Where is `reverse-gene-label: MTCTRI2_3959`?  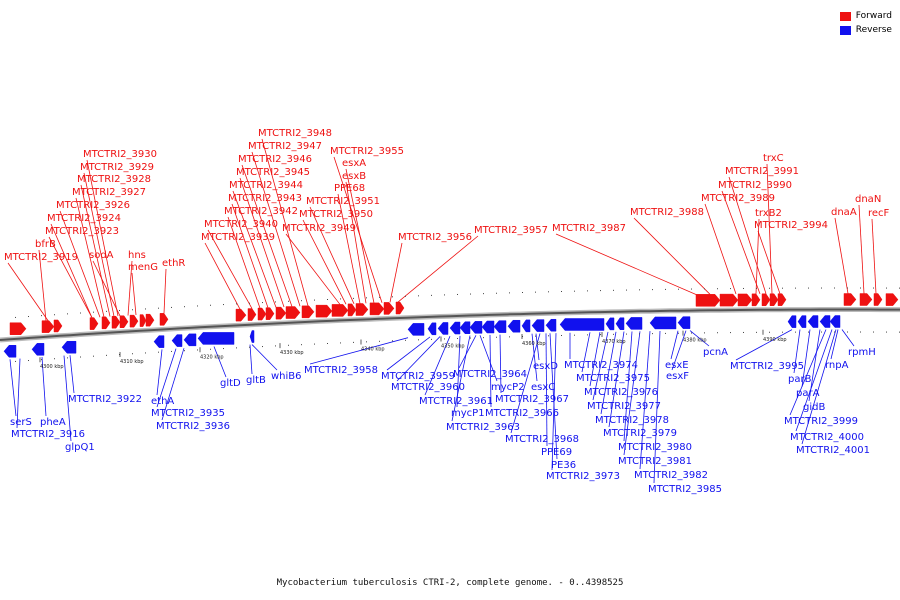 reverse-gene-label: MTCTRI2_3959 is located at coordinates (418, 376).